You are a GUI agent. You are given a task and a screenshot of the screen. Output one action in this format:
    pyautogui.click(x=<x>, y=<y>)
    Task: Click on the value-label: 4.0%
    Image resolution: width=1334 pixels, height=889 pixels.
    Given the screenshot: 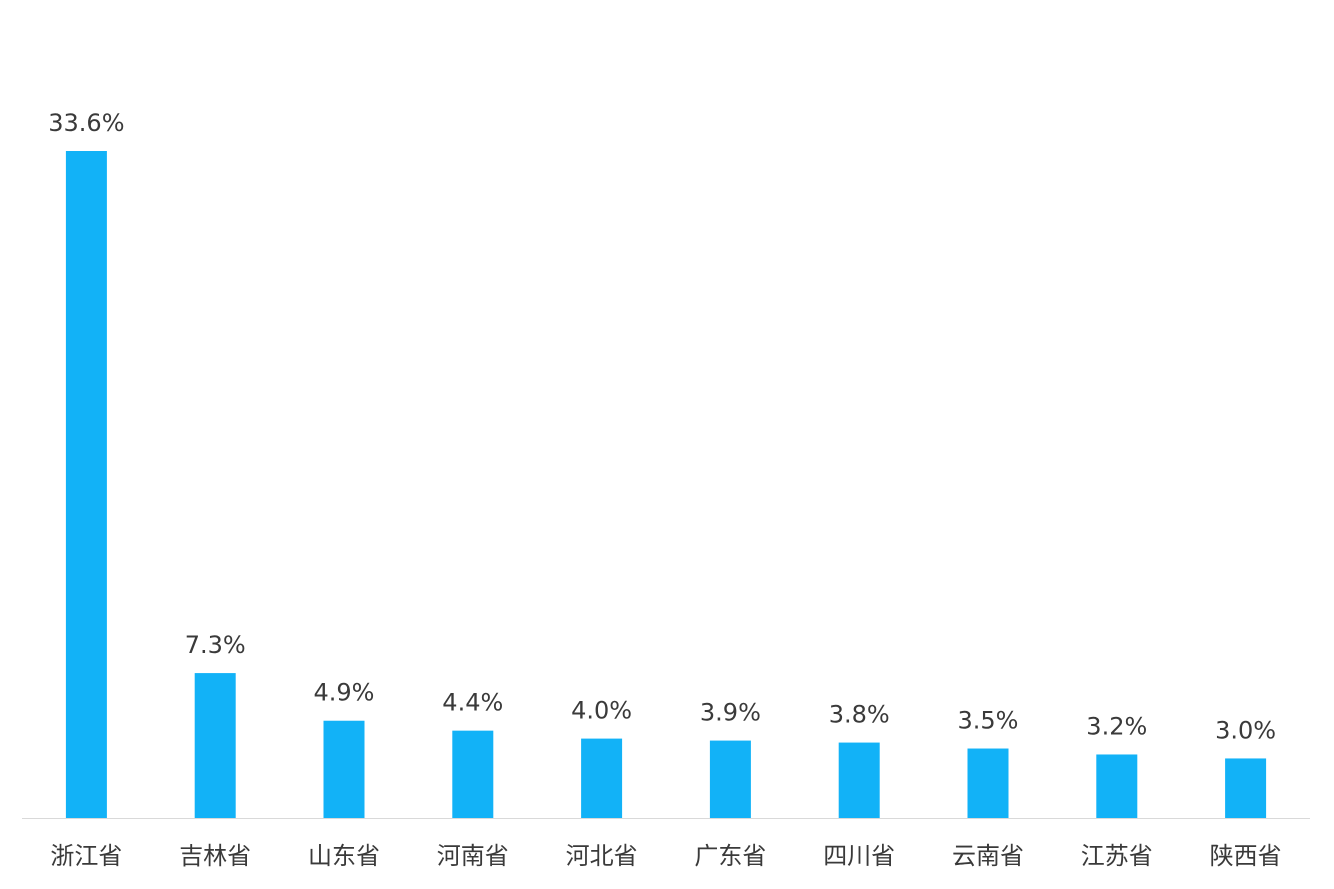 What is the action you would take?
    pyautogui.click(x=601, y=711)
    